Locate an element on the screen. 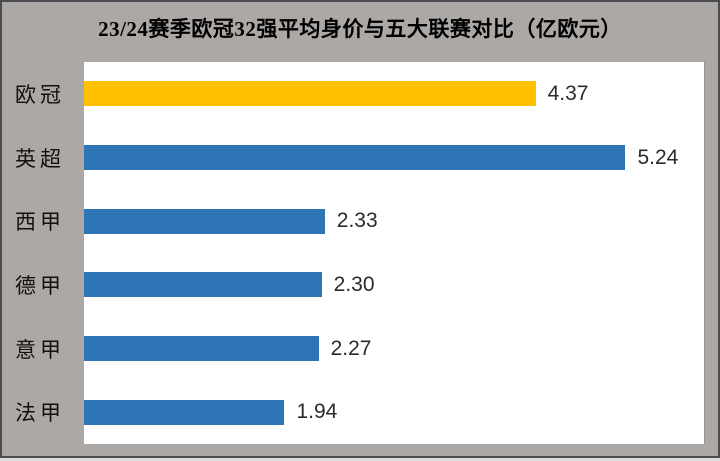 Image resolution: width=720 pixels, height=461 pixels. bar-track: 2.33 is located at coordinates (394, 221).